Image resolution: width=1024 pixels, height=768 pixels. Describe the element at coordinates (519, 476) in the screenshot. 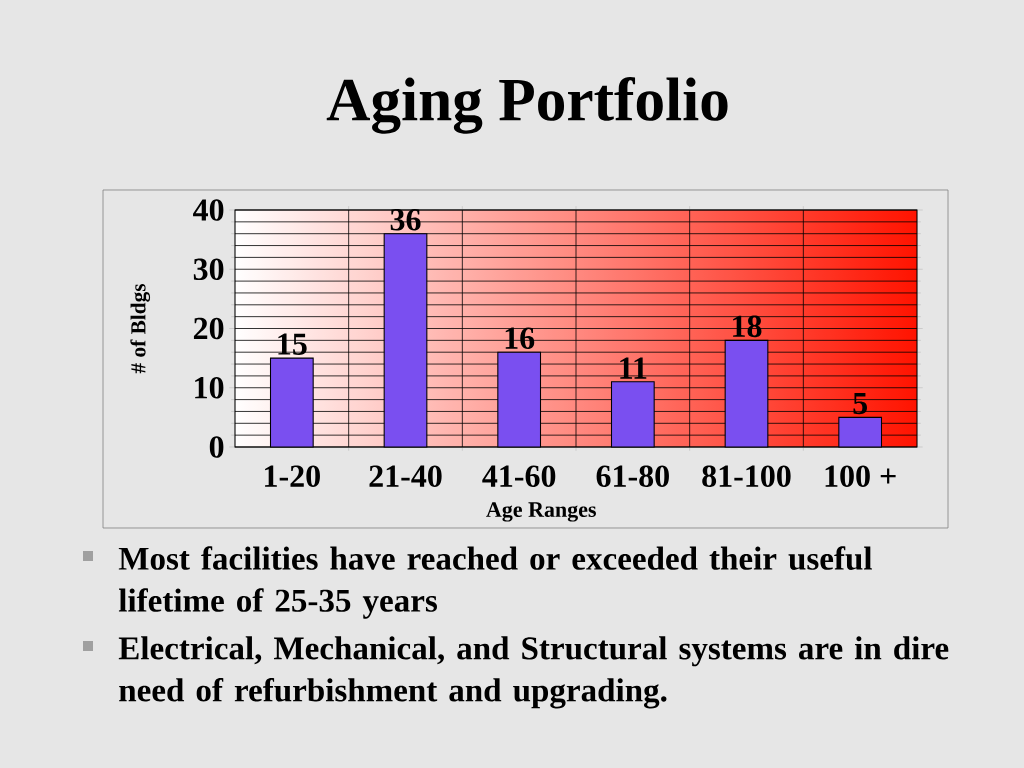

I see `x-tick-label: 41-60` at that location.